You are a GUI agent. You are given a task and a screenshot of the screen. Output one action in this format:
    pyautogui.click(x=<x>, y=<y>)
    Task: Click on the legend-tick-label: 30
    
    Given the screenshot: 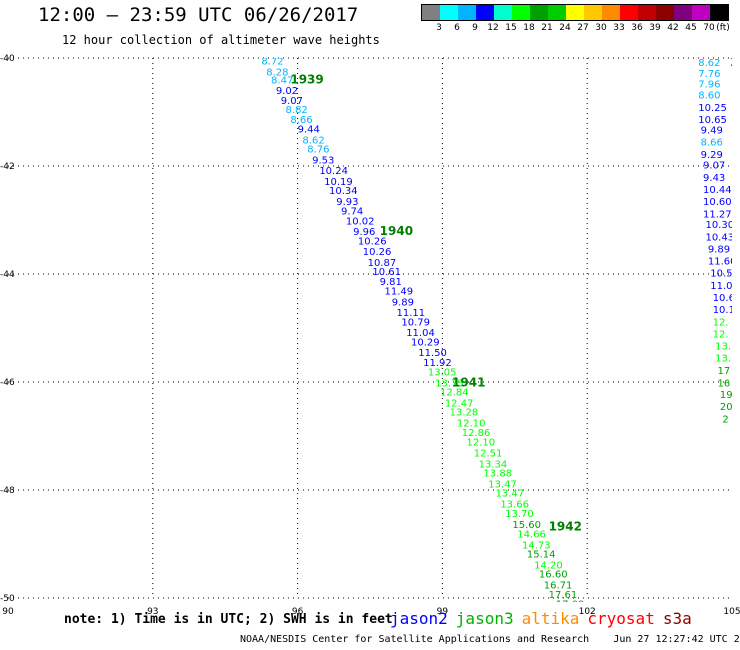 What is the action you would take?
    pyautogui.click(x=601, y=28)
    